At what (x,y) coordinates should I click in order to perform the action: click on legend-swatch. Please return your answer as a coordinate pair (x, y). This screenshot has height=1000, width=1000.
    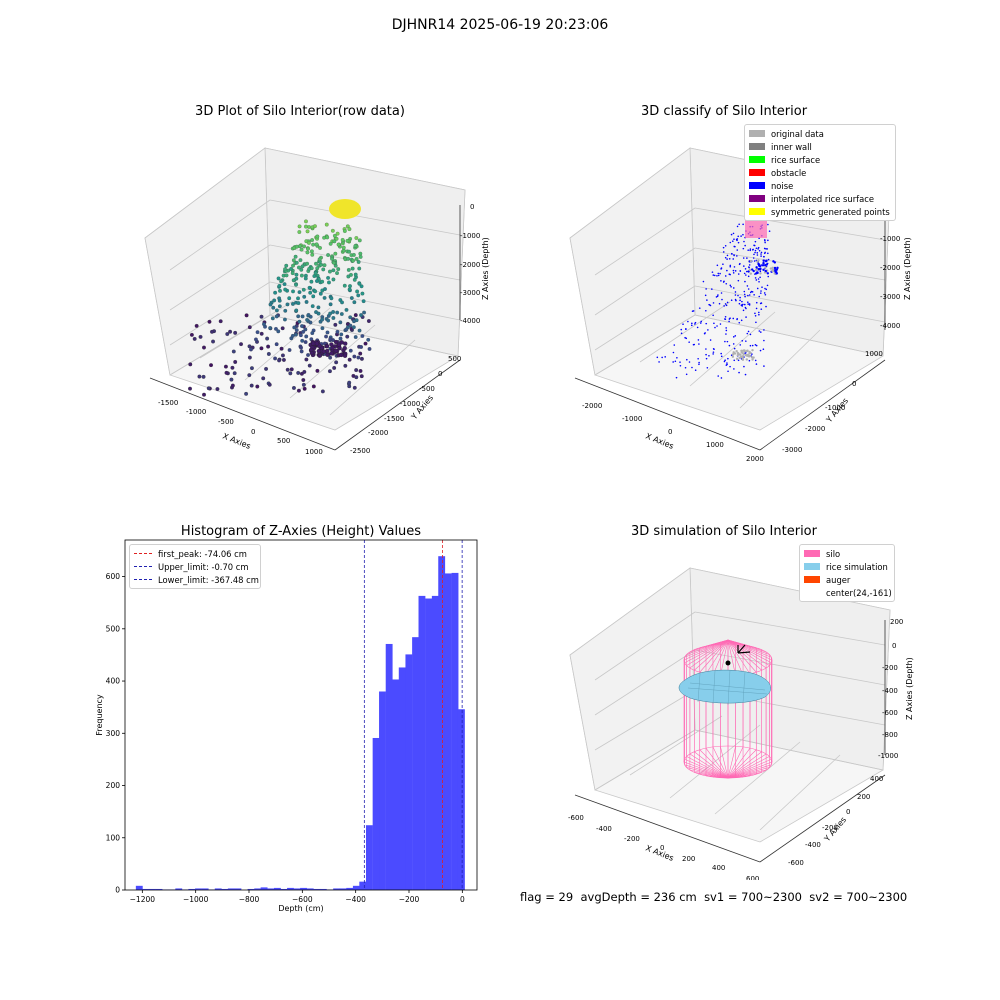
    Looking at the image, I should click on (812, 579).